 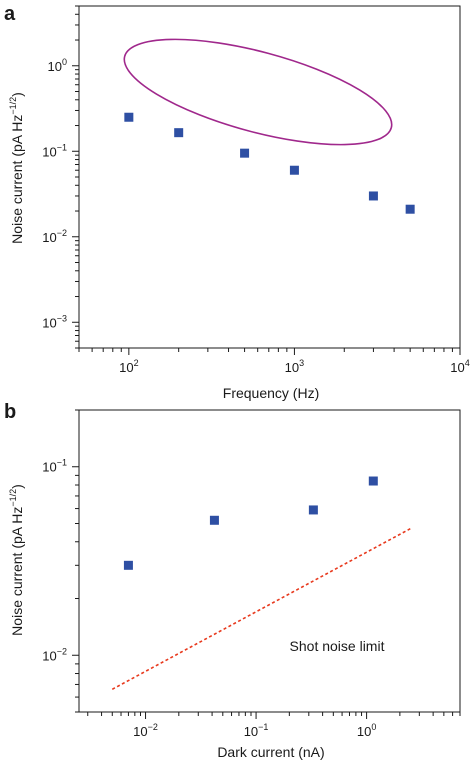 What do you see at coordinates (270, 752) in the screenshot?
I see `x-axis-label-b: Dark current (nA)` at bounding box center [270, 752].